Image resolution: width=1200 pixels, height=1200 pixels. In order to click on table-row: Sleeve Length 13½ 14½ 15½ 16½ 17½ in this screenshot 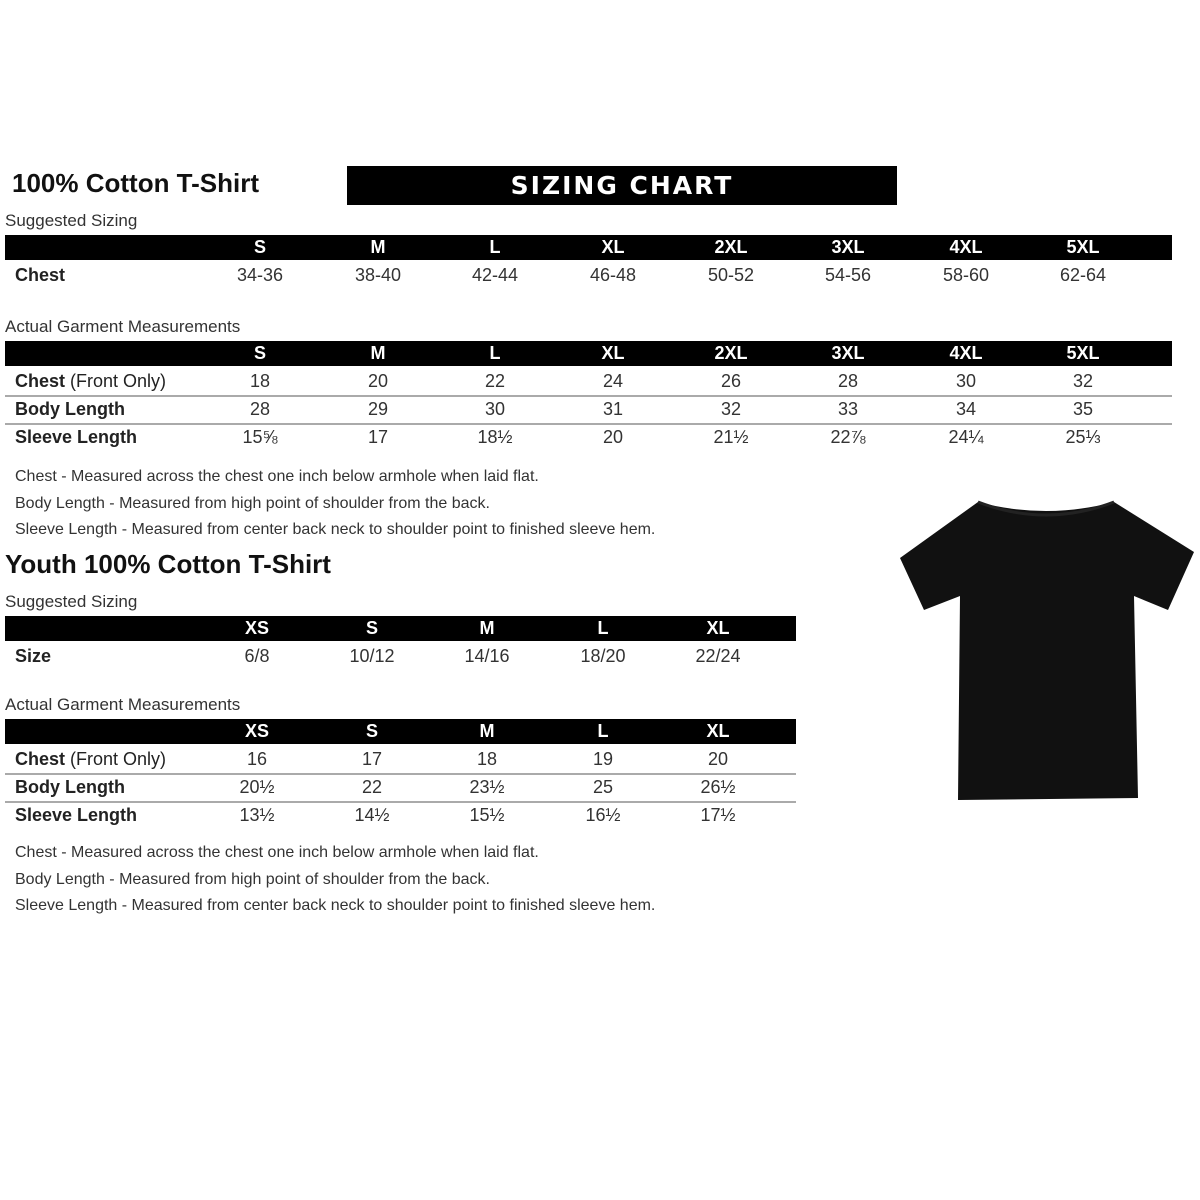, I will do `click(400, 815)`.